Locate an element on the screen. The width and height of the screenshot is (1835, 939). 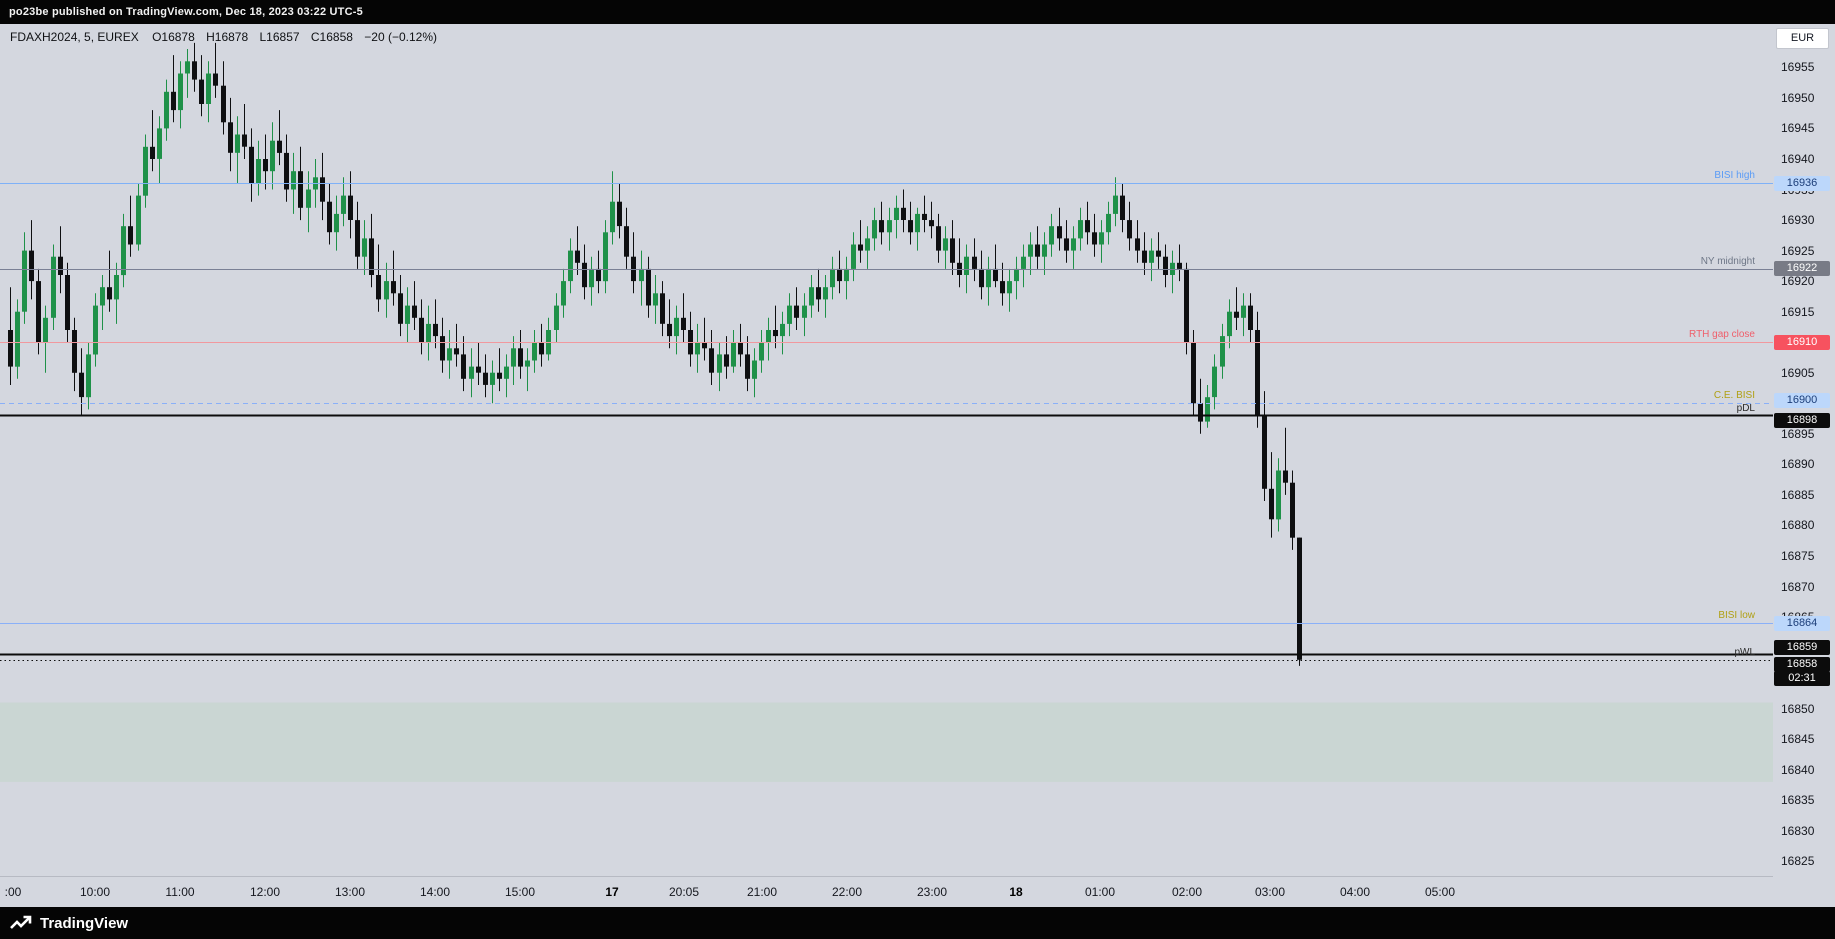
time-date-label: 18 is located at coordinates (1016, 892).